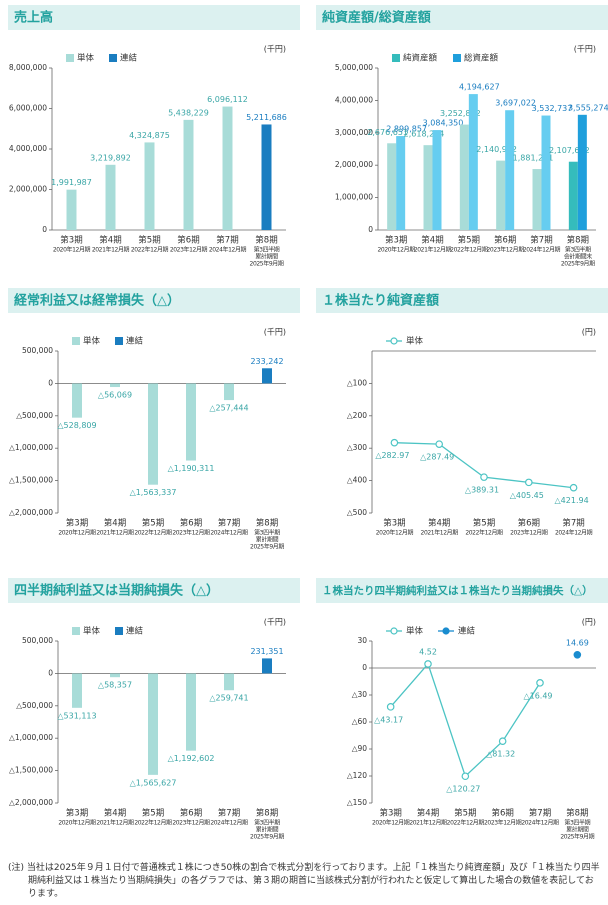 The image size is (608, 905). I want to click on value-label: 4,194,627, so click(479, 87).